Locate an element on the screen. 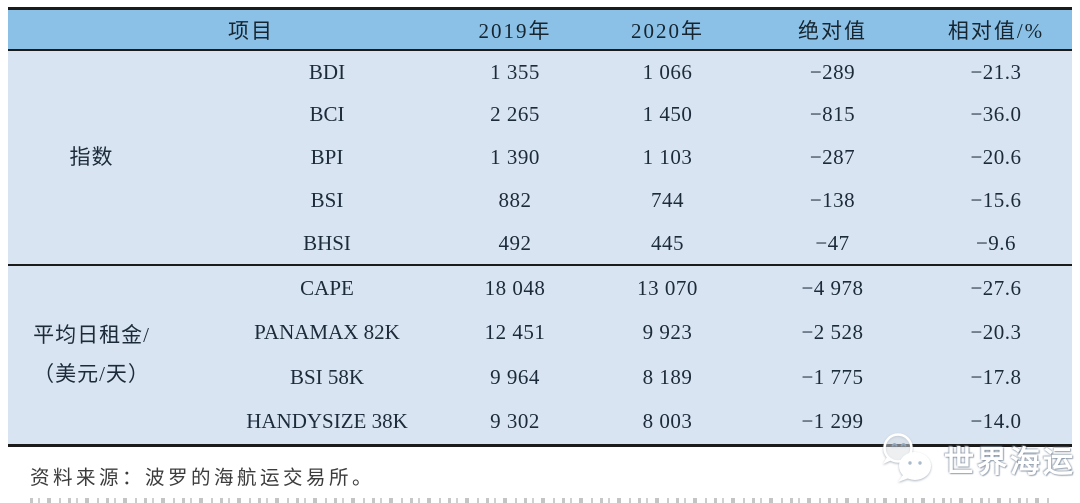 Image resolution: width=1080 pixels, height=503 pixels. watermark-text: 世界海运 is located at coordinates (1010, 462).